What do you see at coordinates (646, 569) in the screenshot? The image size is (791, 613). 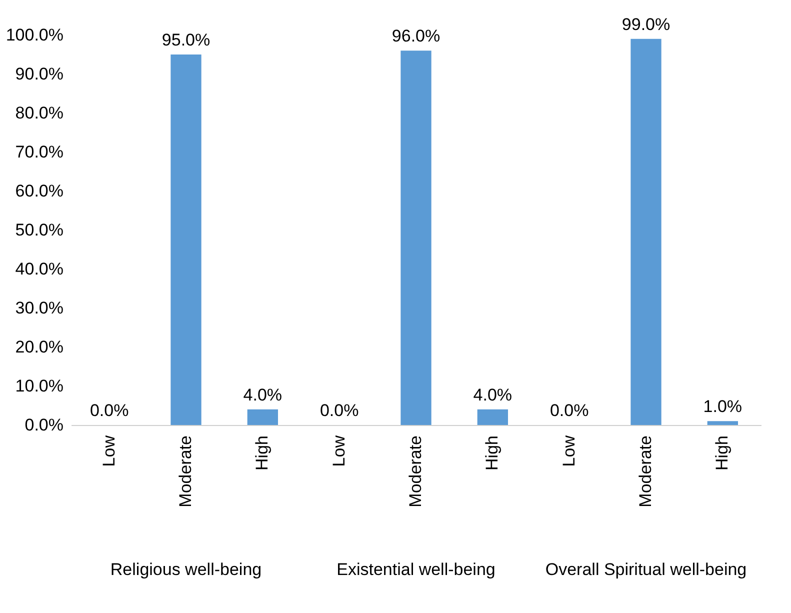 I see `text: Overall Spiritual well-being` at bounding box center [646, 569].